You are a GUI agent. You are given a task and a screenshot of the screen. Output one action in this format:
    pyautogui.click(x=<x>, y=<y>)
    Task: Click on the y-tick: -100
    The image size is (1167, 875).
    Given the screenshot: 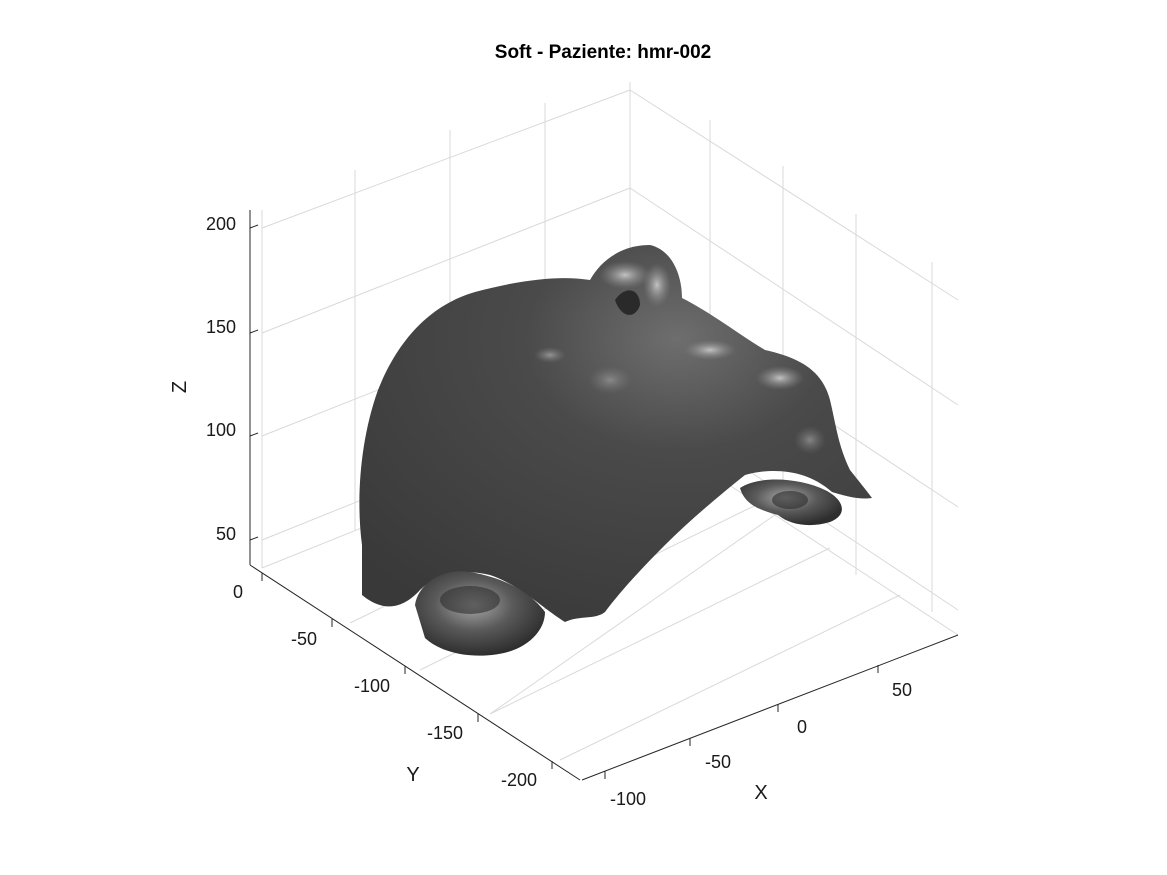 What is the action you would take?
    pyautogui.click(x=372, y=686)
    